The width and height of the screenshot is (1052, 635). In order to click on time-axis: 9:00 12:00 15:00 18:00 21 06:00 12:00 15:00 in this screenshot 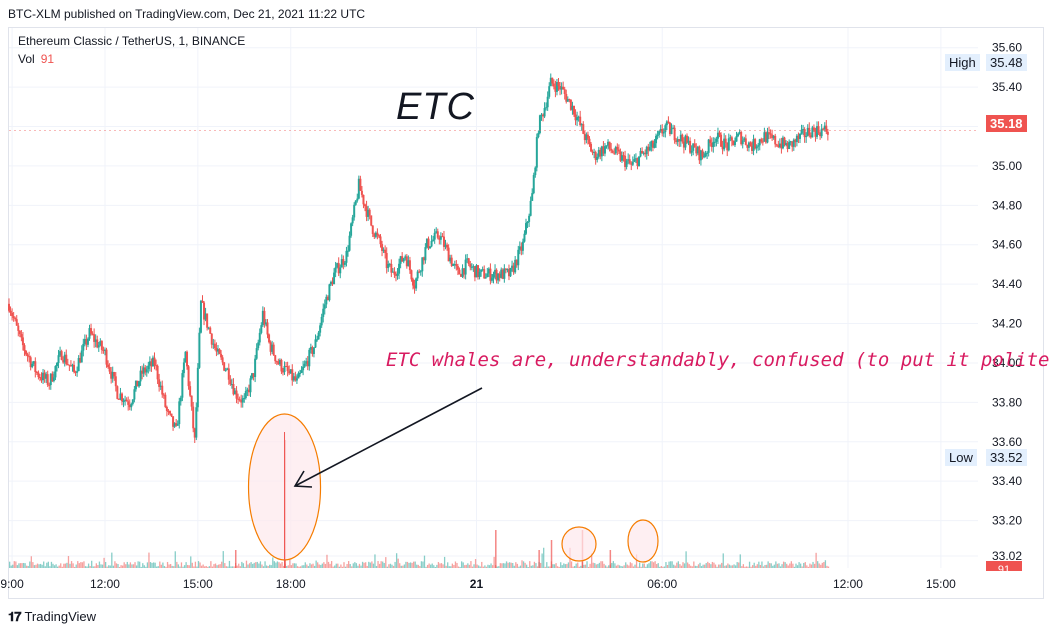, I will do `click(478, 584)`.